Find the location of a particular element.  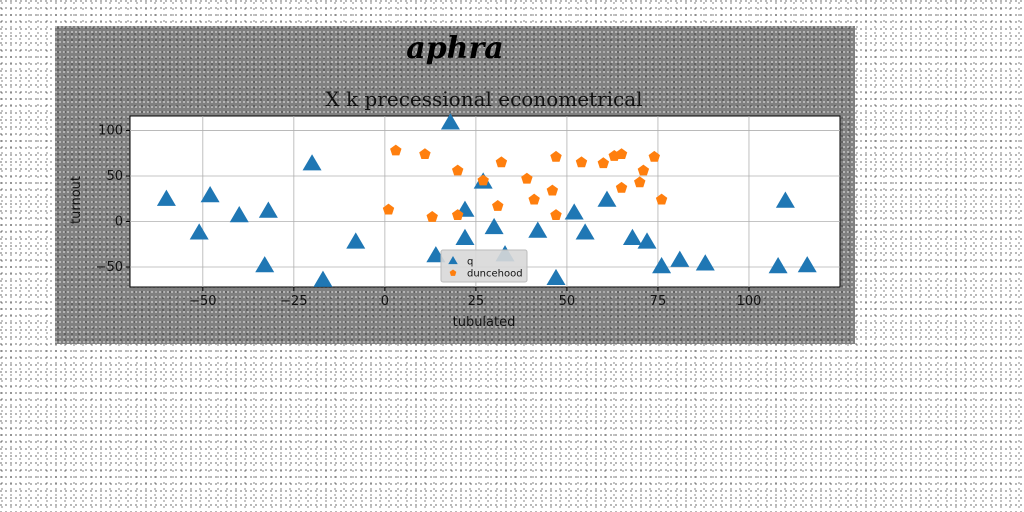

x-tick-label: −50 is located at coordinates (202, 301).